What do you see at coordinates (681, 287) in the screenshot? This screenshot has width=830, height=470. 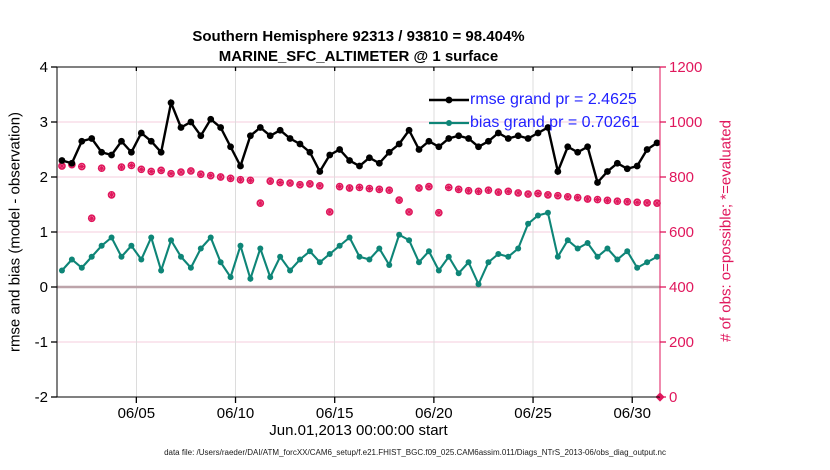 I see `svg-text: 400` at bounding box center [681, 287].